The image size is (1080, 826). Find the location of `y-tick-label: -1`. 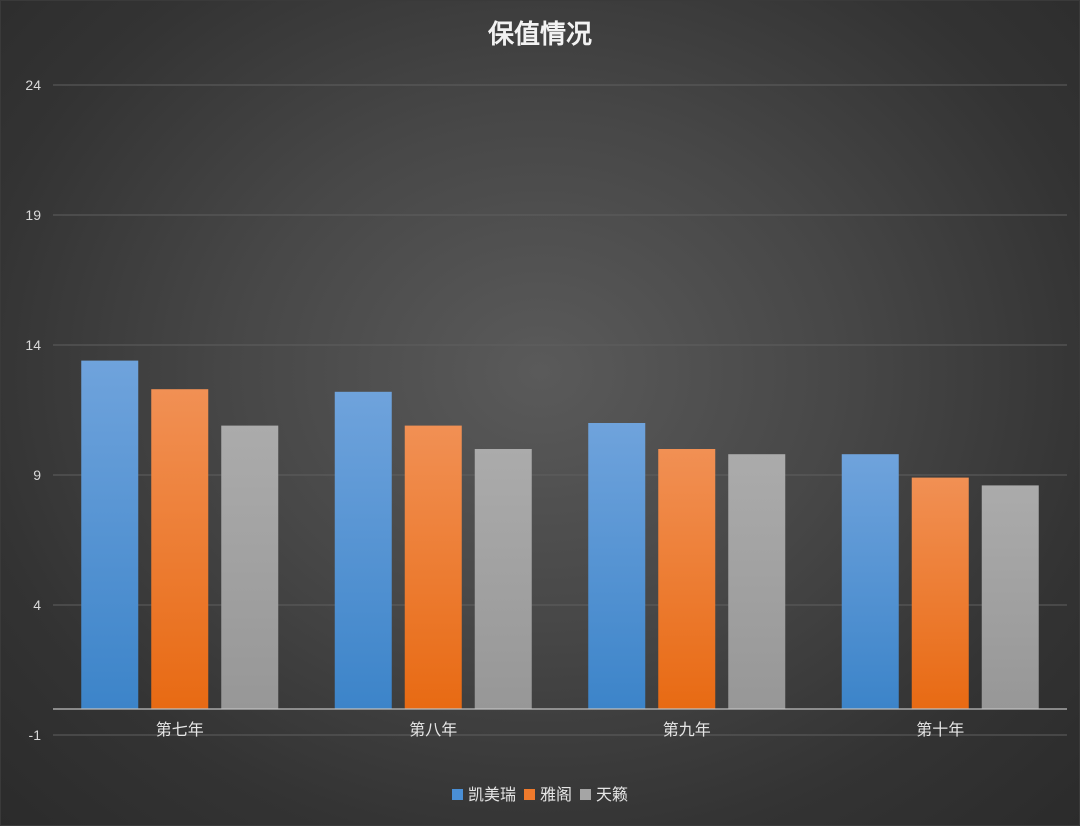

y-tick-label: -1 is located at coordinates (35, 735).